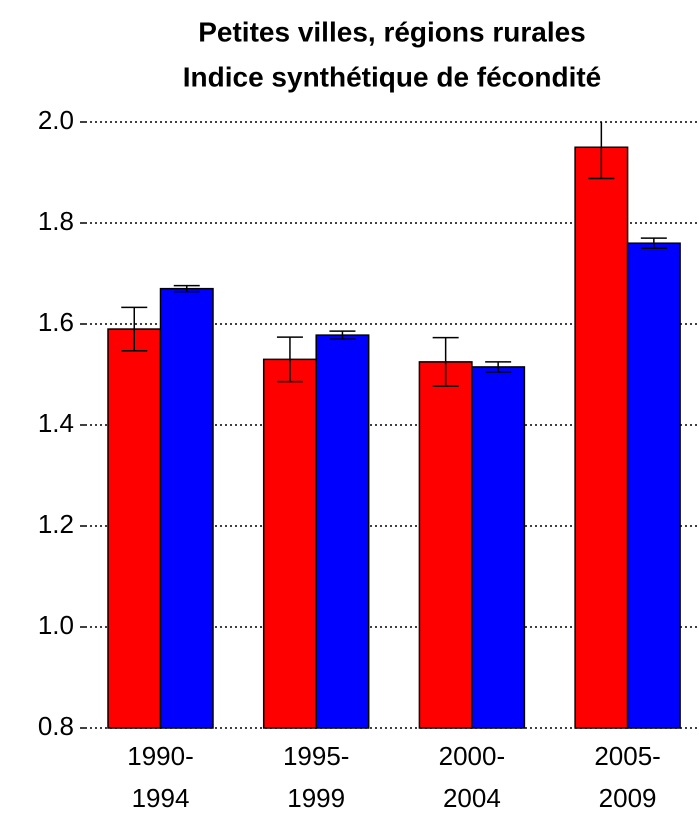 The image size is (699, 819). What do you see at coordinates (316, 756) in the screenshot?
I see `x-tick-label: 1995-` at bounding box center [316, 756].